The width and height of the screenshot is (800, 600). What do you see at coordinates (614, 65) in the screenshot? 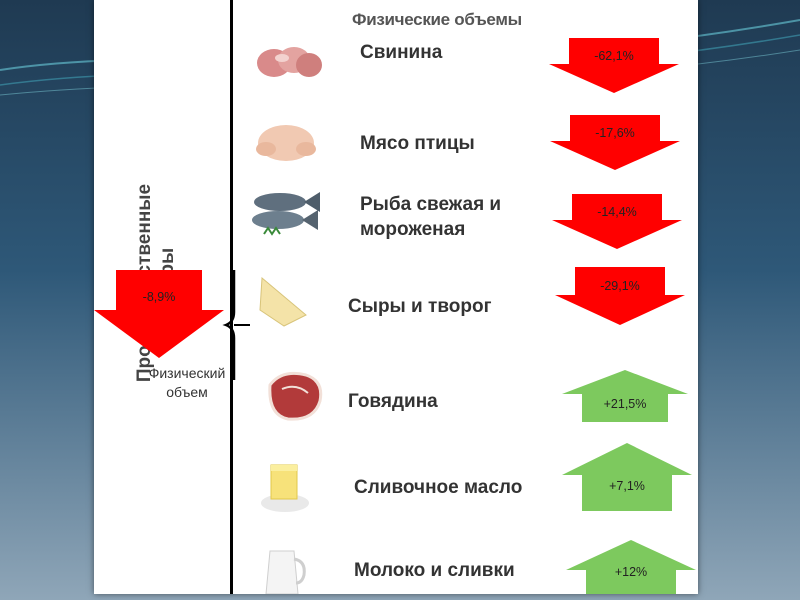
I see `down-arrow-pork` at bounding box center [614, 65].